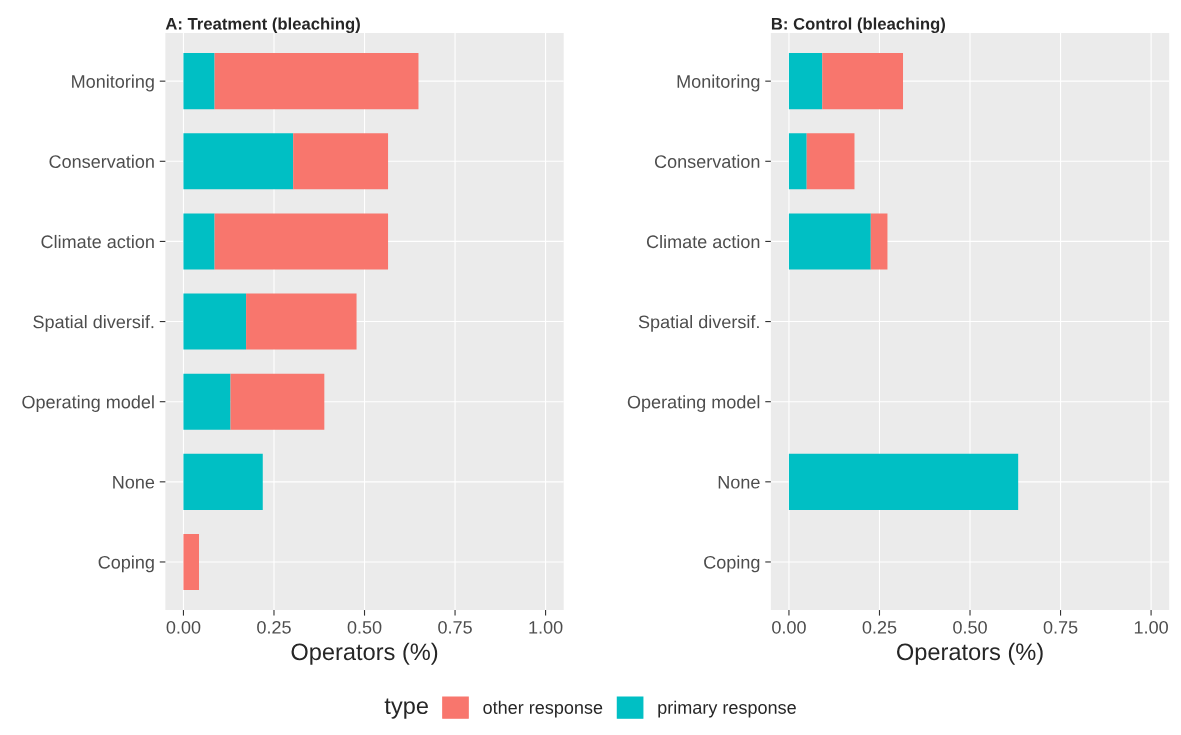 This screenshot has height=735, width=1181. I want to click on legend-label: primary response, so click(727, 709).